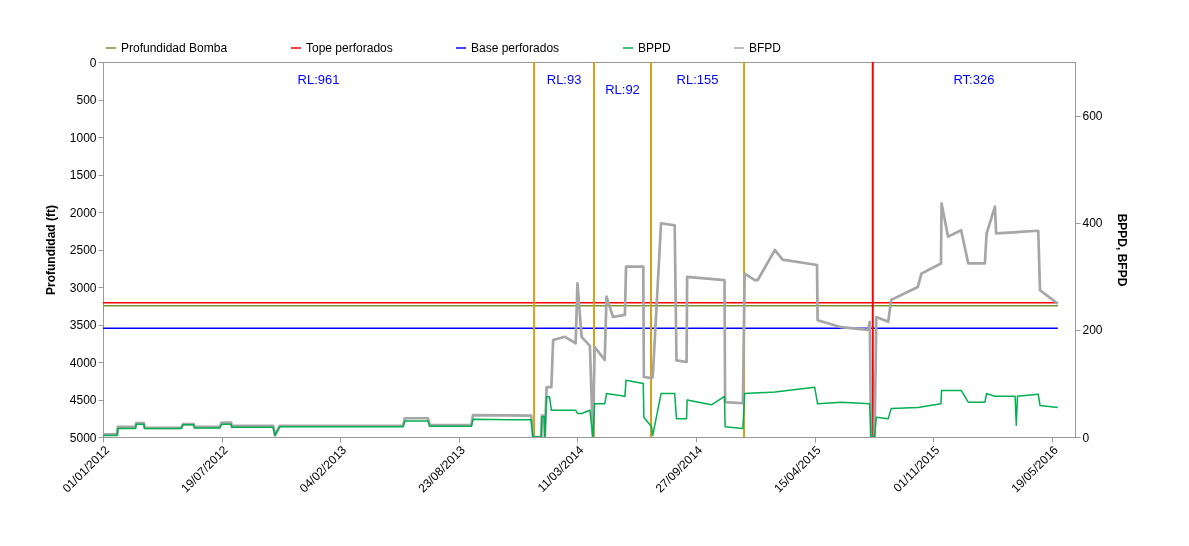 This screenshot has width=1189, height=546. I want to click on annotation: RL:93, so click(564, 79).